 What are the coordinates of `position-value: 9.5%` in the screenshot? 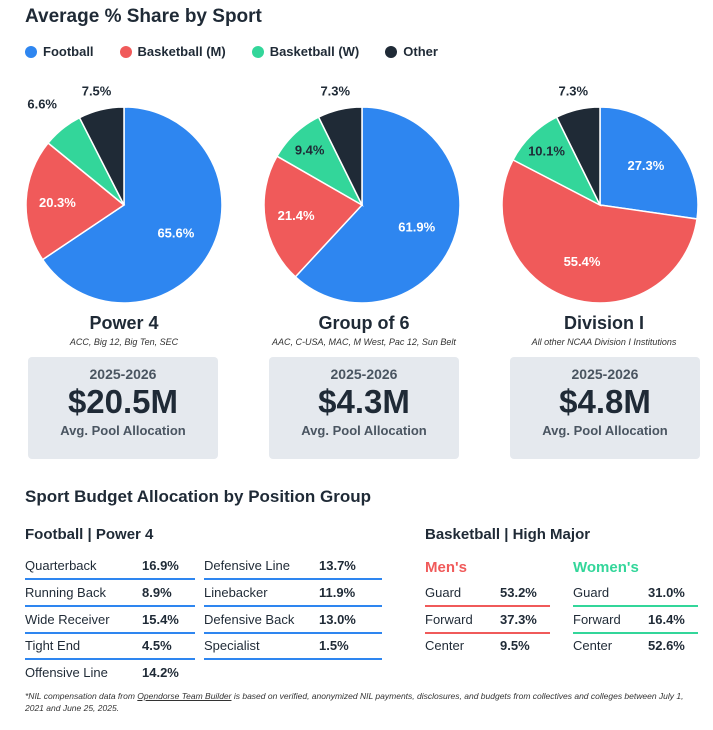 It's located at (515, 645).